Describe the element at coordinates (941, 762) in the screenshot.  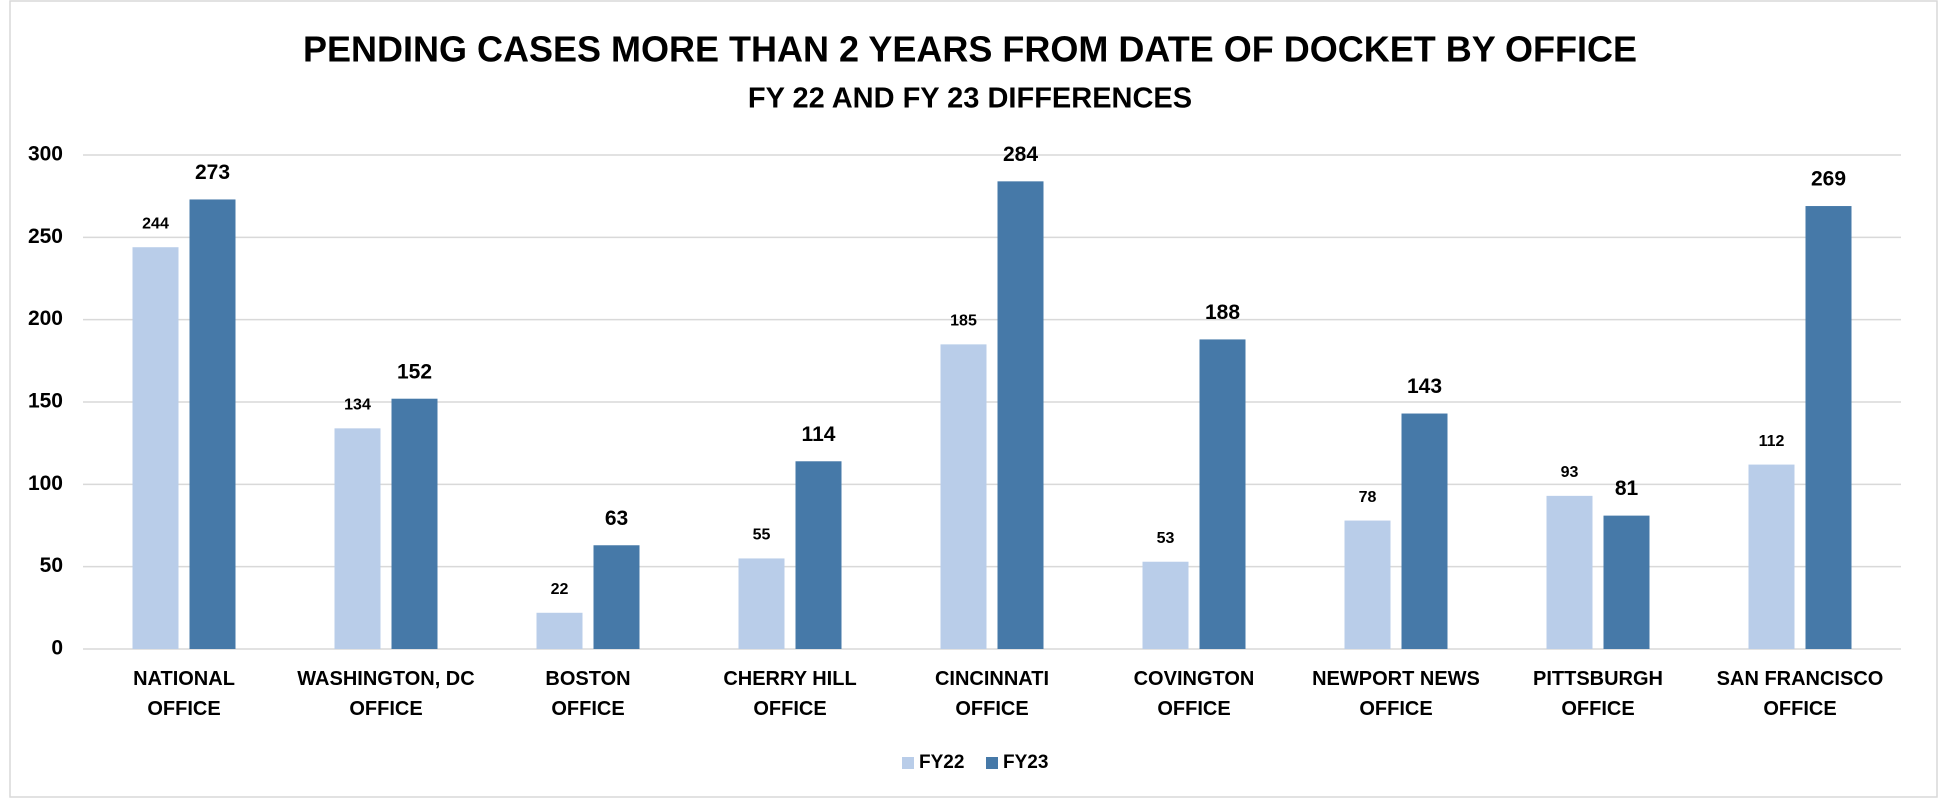
I see `legend-label: FY22` at that location.